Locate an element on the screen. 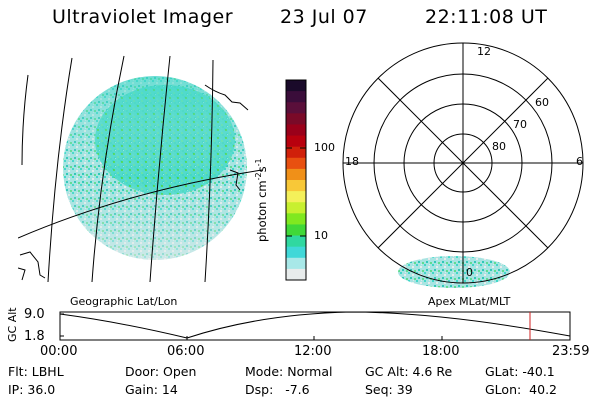 The height and width of the screenshot is (400, 600). colorbar-tick-10: 10 is located at coordinates (321, 235).